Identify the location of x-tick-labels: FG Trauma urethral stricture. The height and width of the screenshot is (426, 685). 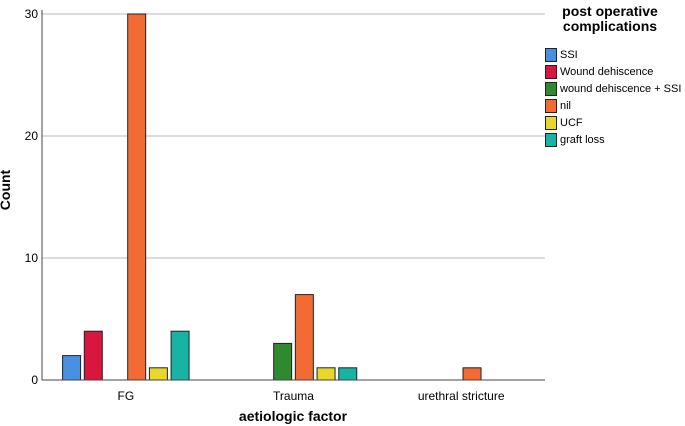
(310, 396).